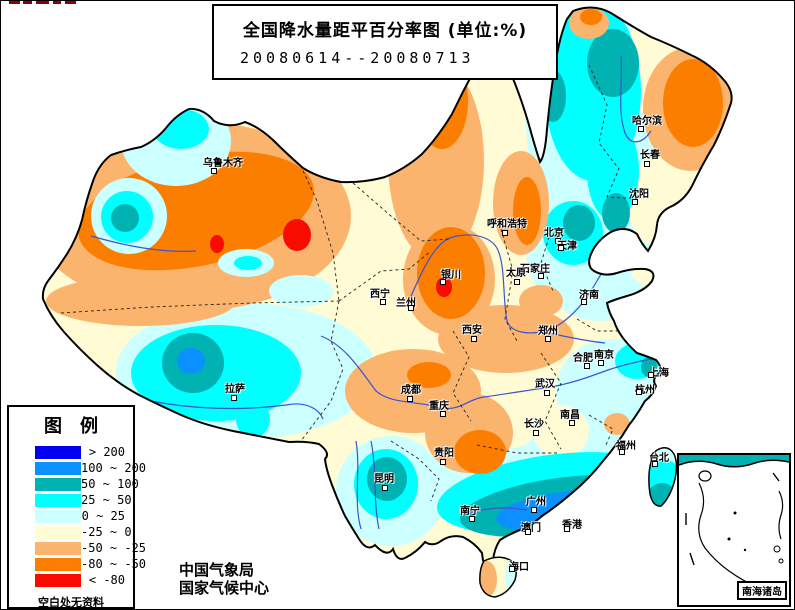 Image resolution: width=795 pixels, height=610 pixels. Describe the element at coordinates (762, 590) in the screenshot. I see `inset-label: 南海诸岛` at that location.